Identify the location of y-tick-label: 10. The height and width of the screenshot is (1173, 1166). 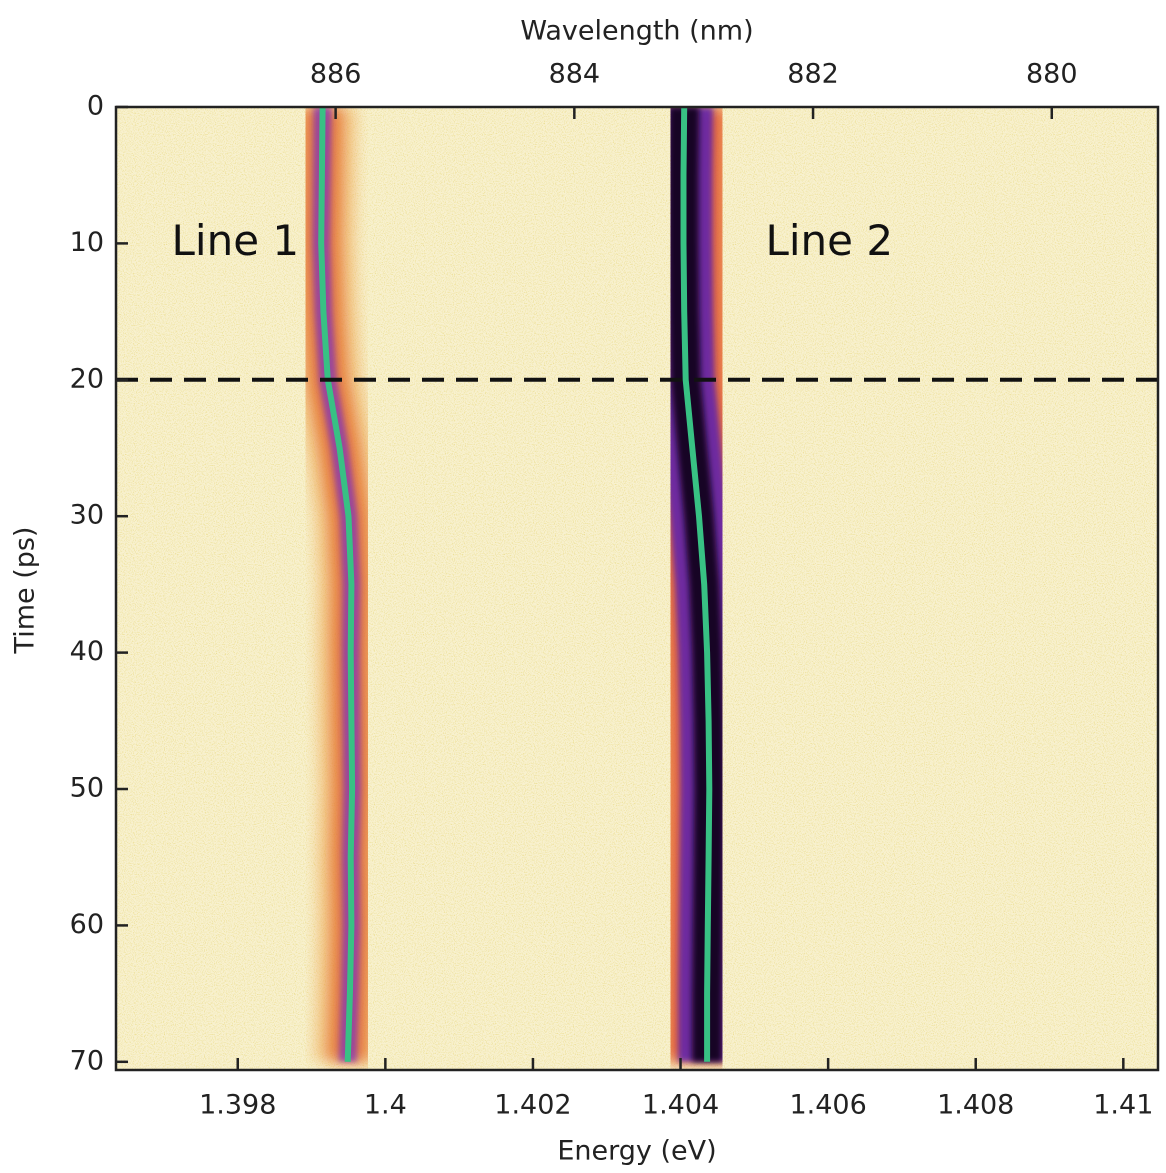
(87, 242).